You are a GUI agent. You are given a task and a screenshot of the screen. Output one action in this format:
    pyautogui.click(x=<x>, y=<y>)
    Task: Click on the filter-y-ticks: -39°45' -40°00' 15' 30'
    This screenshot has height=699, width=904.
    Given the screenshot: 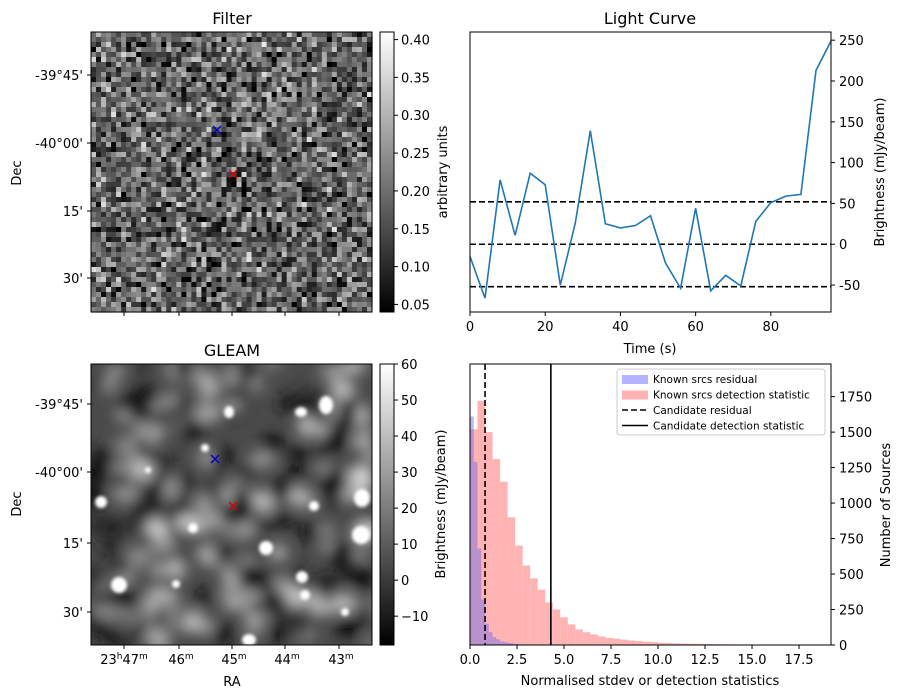 What is the action you would take?
    pyautogui.click(x=63, y=178)
    